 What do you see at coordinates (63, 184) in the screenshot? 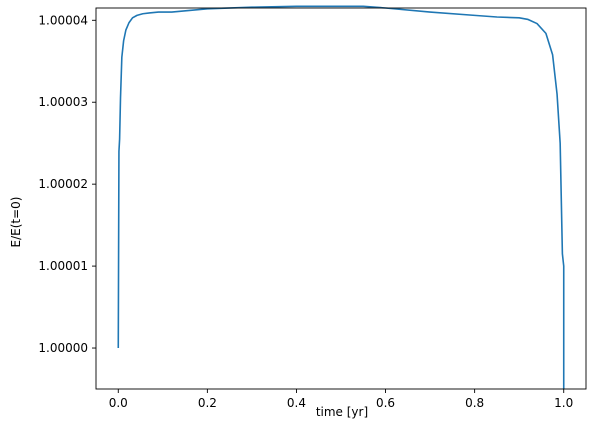
I see `y-tick-label: 1.00002` at bounding box center [63, 184].